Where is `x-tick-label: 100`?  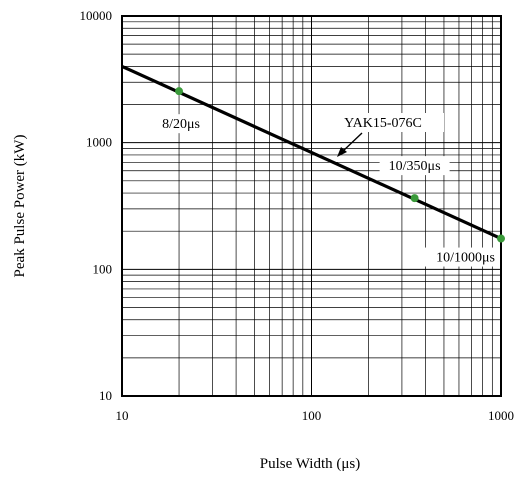
x-tick-label: 100 is located at coordinates (312, 415).